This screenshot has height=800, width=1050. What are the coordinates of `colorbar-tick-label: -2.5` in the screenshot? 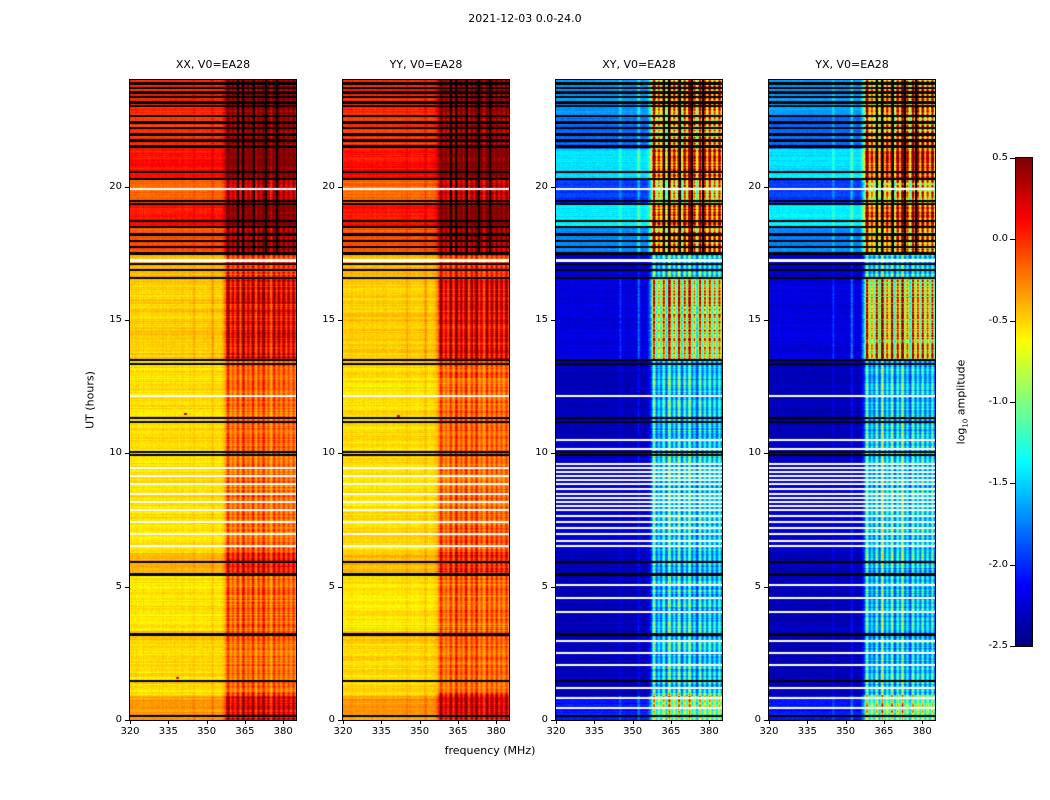 It's located at (998, 645).